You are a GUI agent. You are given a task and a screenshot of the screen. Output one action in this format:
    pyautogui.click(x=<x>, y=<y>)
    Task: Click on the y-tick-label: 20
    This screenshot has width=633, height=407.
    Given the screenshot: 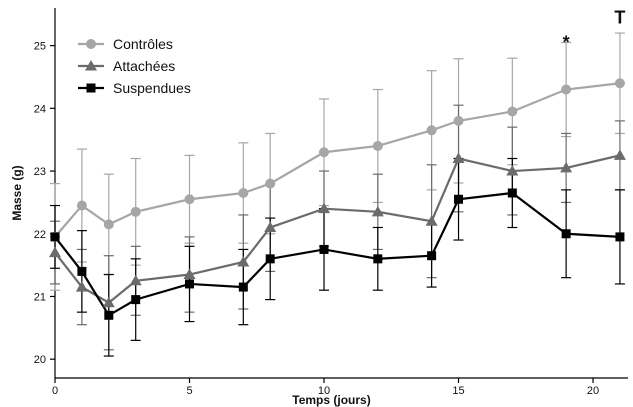 What is the action you would take?
    pyautogui.click(x=40, y=360)
    